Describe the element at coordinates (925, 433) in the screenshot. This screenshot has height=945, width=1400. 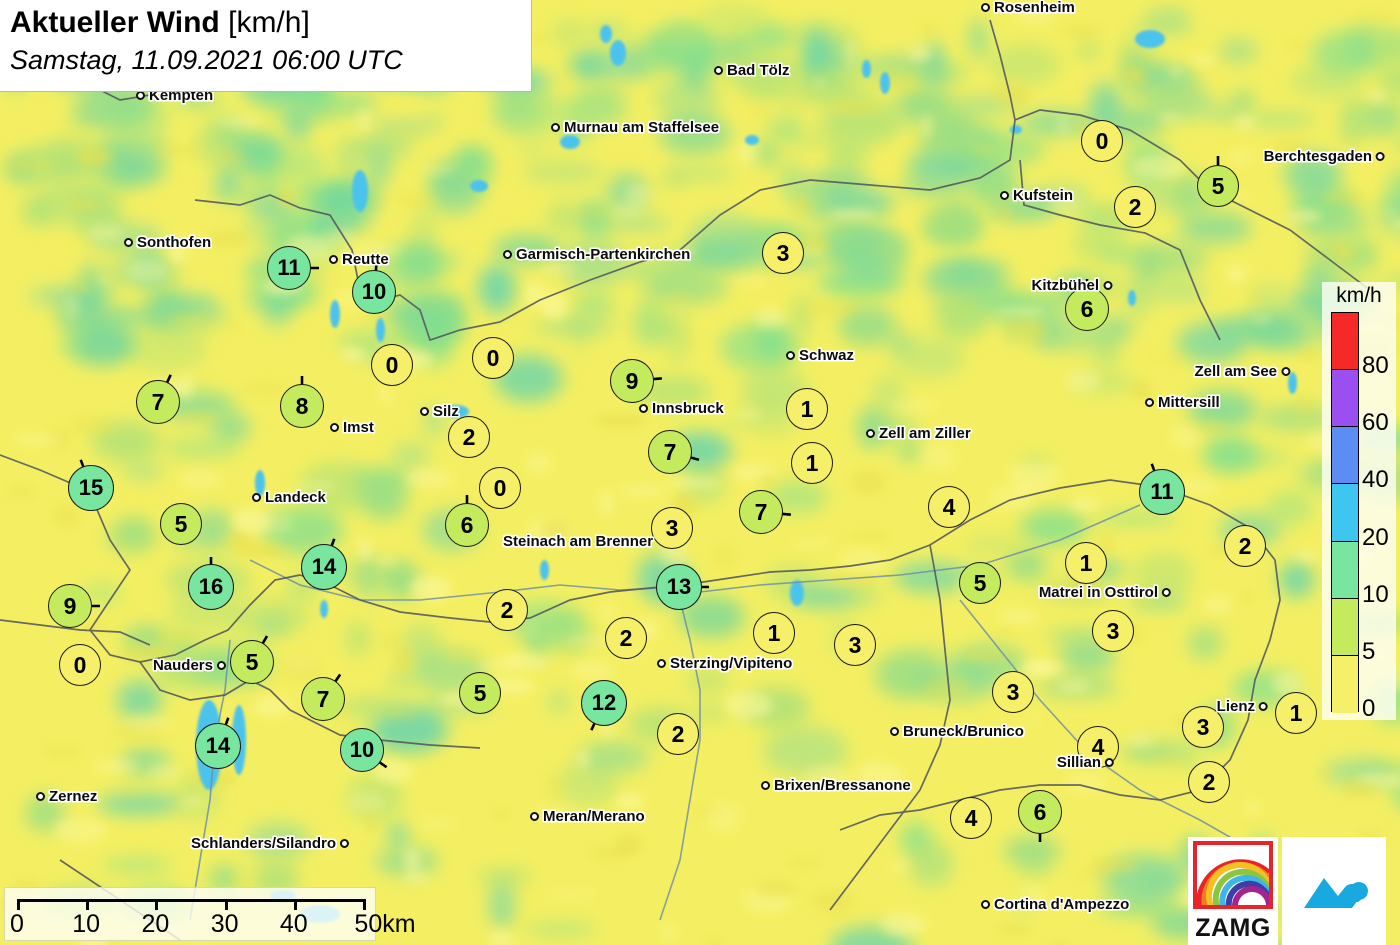
I see `city-name: Zell am Ziller` at that location.